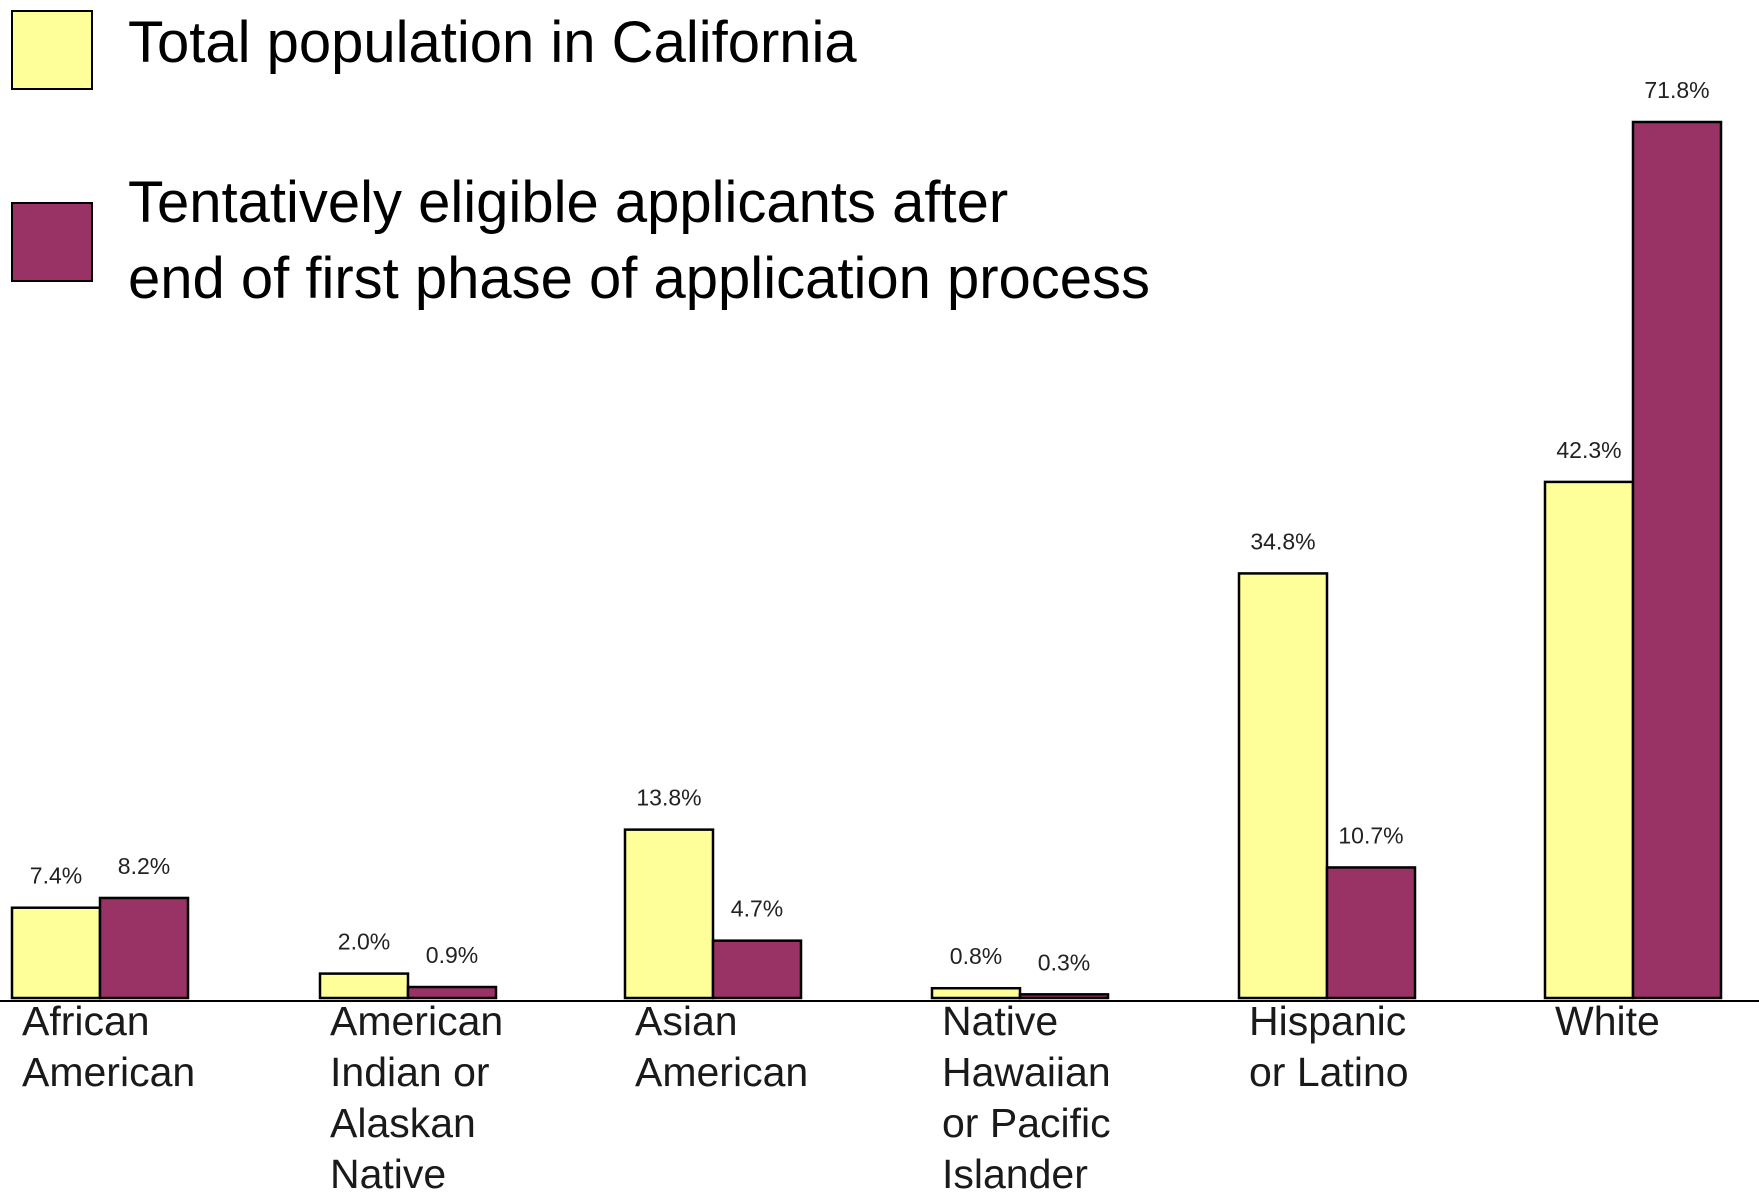 This screenshot has height=1192, width=1759. Describe the element at coordinates (1327, 1021) in the screenshot. I see `category-label-4-0: Hispanic` at that location.